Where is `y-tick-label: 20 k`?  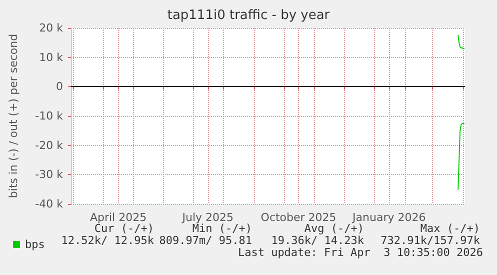
y-tick-label: 20 k is located at coordinates (51, 28).